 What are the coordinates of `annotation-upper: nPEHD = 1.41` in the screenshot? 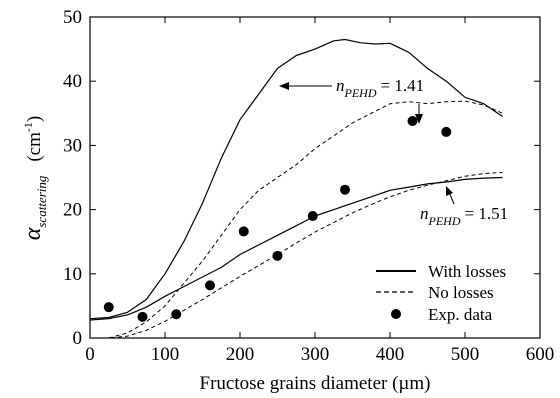 It's located at (351, 100).